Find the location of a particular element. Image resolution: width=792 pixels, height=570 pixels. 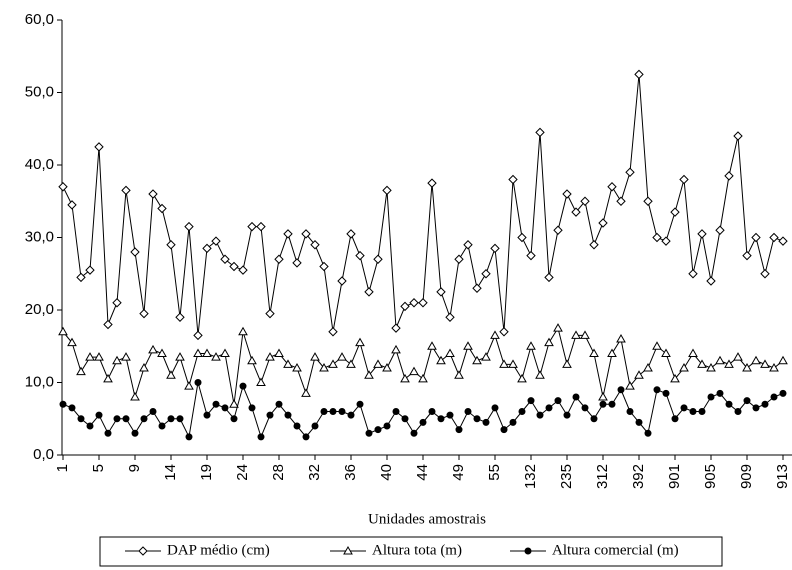

legend-label: DAP médio (cm) is located at coordinates (218, 550).